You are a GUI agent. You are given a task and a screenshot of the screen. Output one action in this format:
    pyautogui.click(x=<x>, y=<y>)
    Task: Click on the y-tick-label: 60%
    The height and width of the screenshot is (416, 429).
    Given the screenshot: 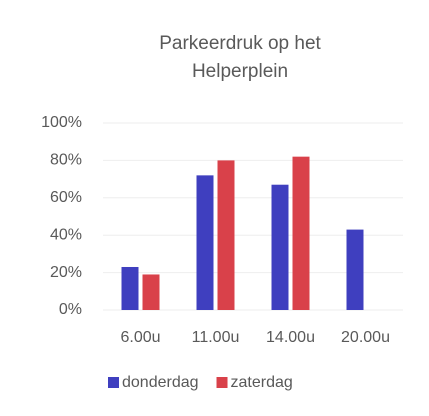 What is the action you would take?
    pyautogui.click(x=66, y=197)
    